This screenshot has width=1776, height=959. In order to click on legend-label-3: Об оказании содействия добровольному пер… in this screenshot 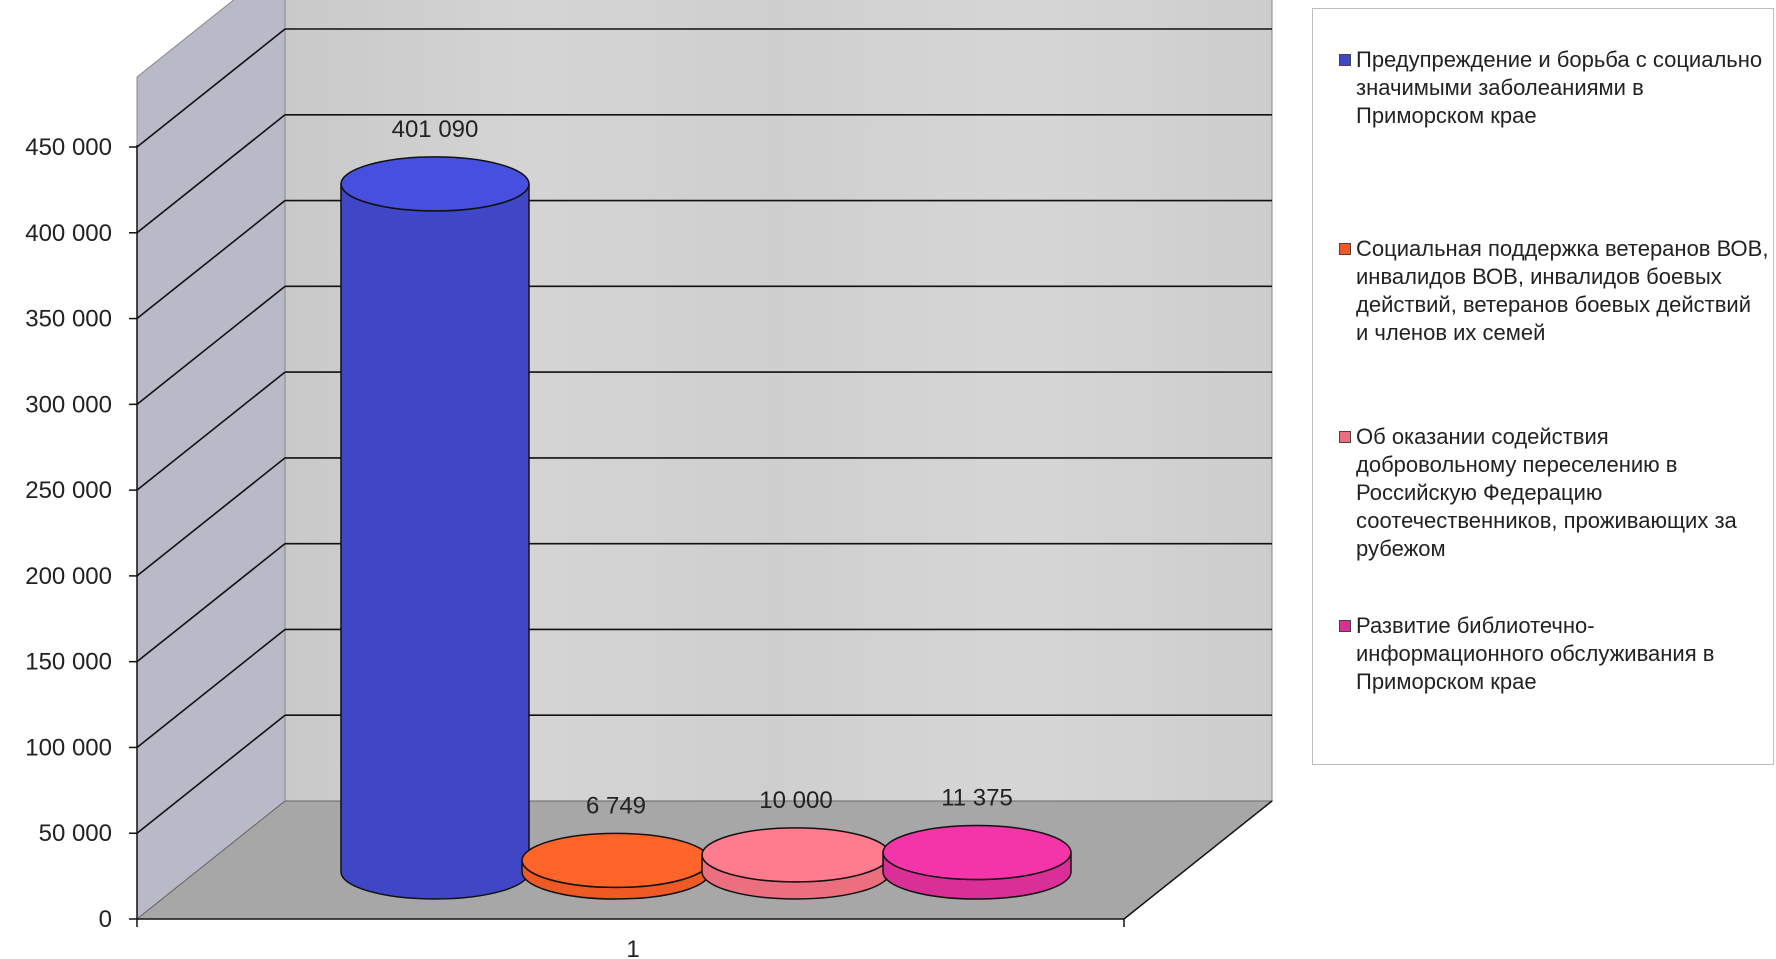, I will do `click(1546, 492)`.